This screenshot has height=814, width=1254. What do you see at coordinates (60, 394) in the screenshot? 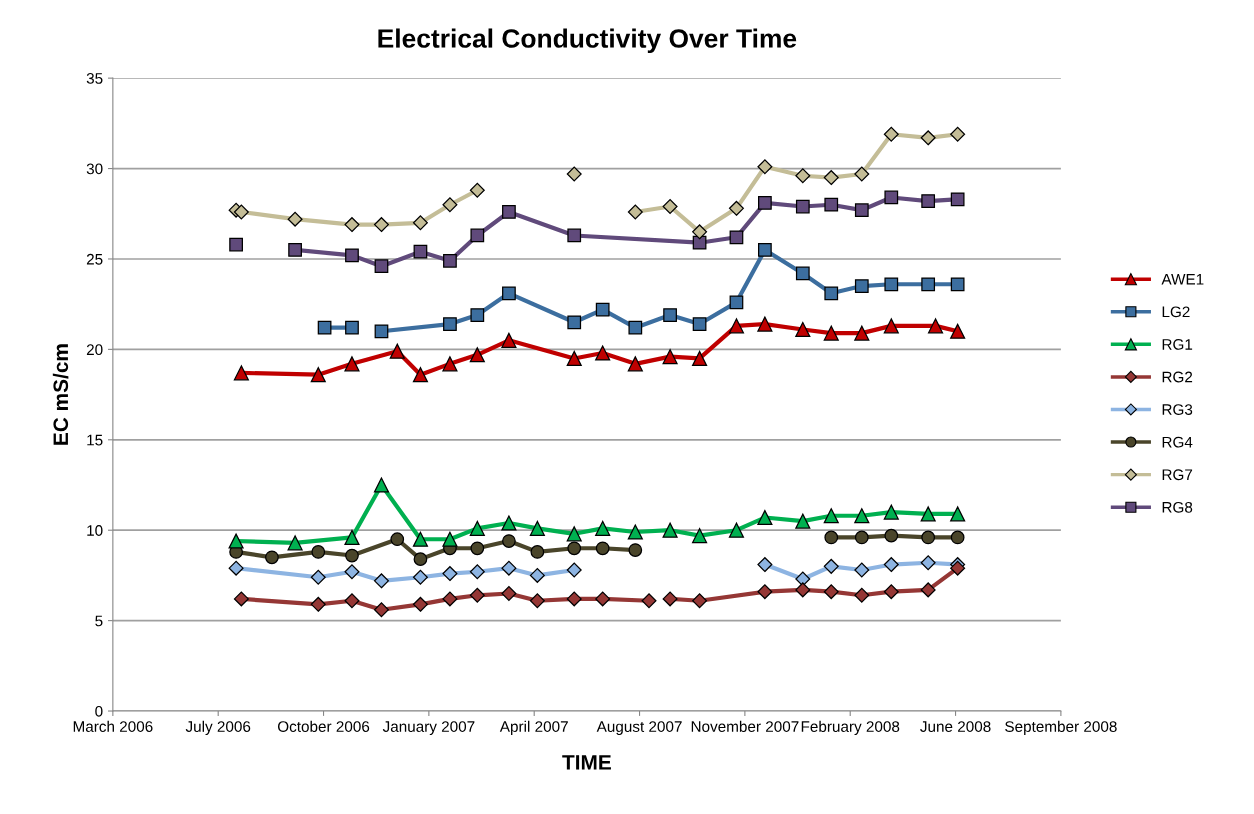
I see `y-axis-title: EC mS/cm` at bounding box center [60, 394].